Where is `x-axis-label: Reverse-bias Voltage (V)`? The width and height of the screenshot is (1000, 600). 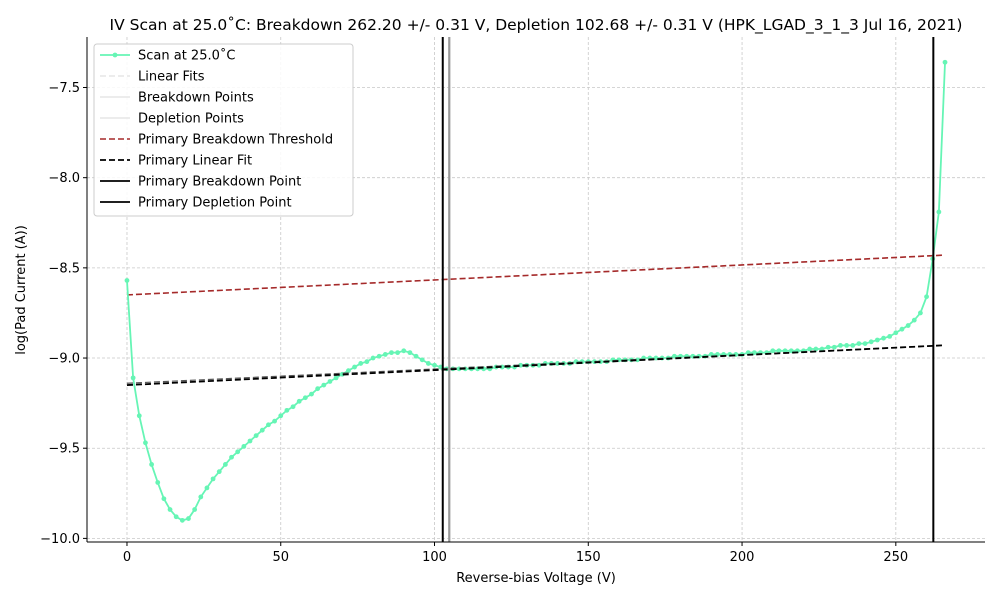
x-axis-label: Reverse-bias Voltage (V) is located at coordinates (536, 578).